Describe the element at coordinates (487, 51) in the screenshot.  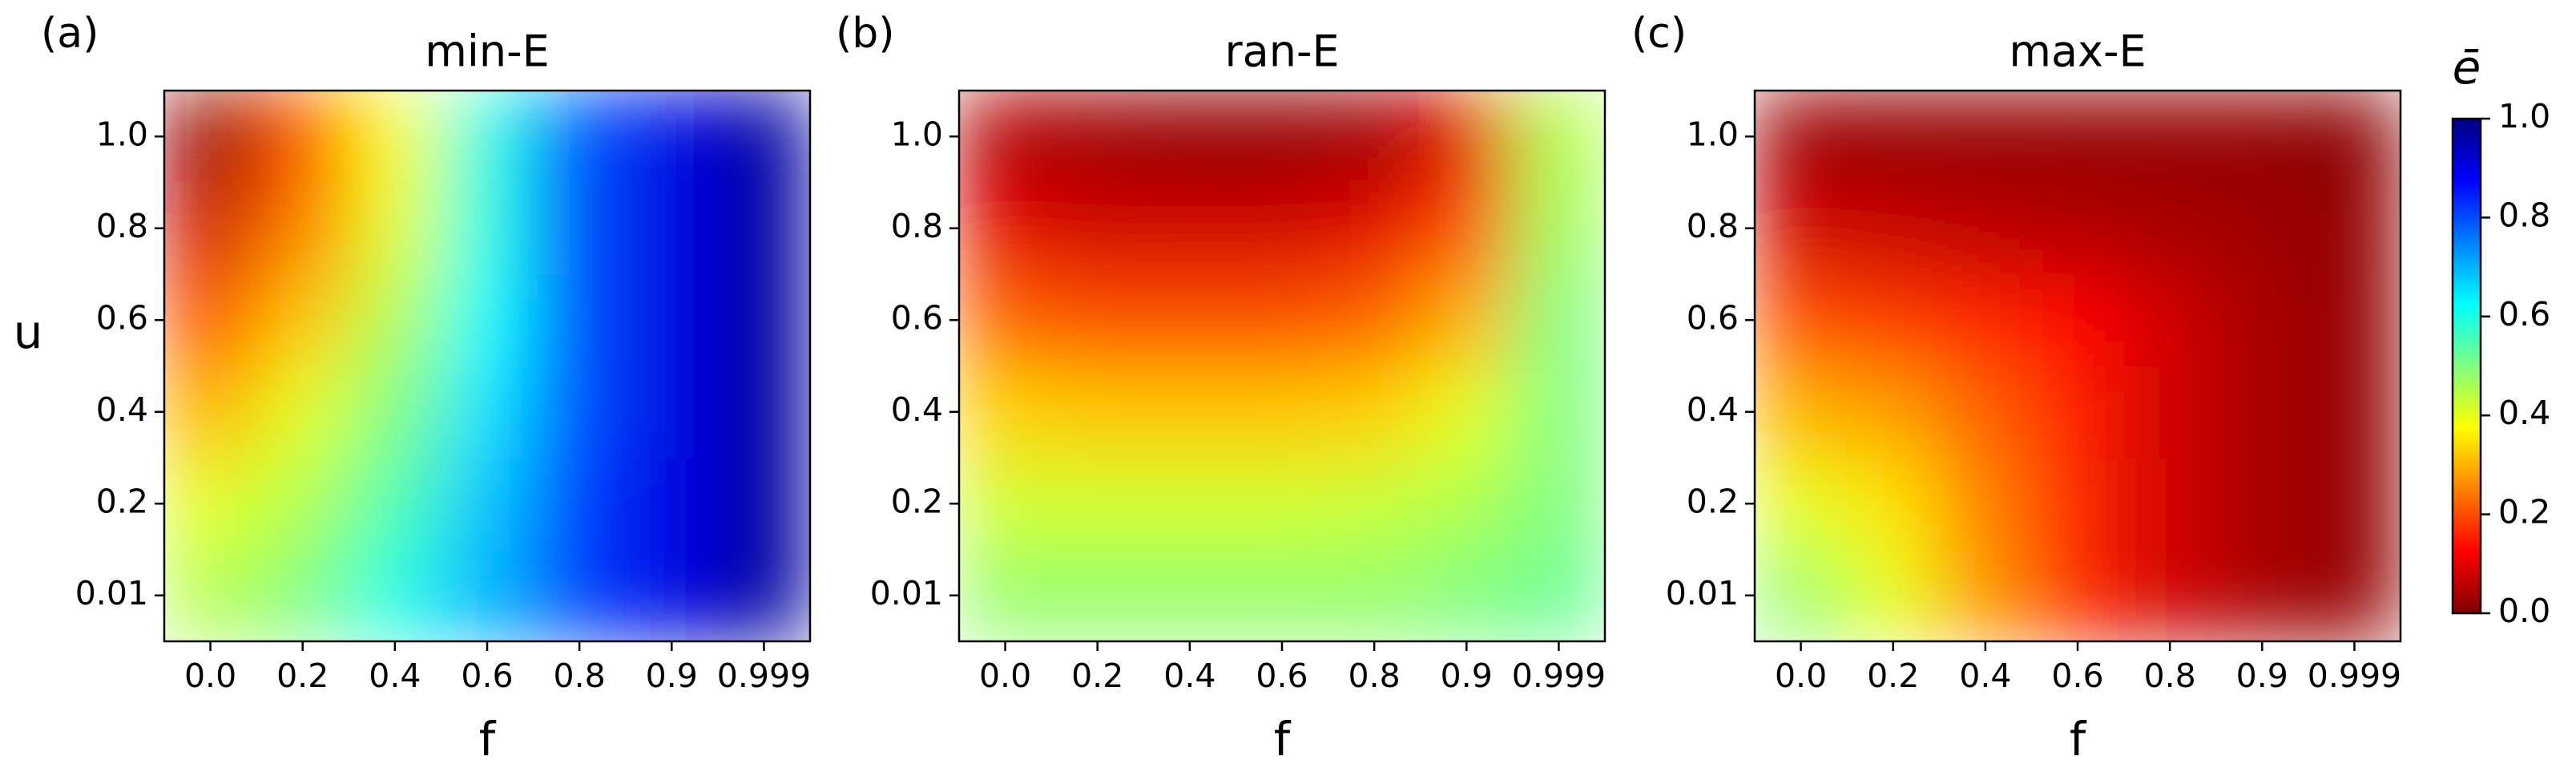
I see `panel-title: min-E` at that location.